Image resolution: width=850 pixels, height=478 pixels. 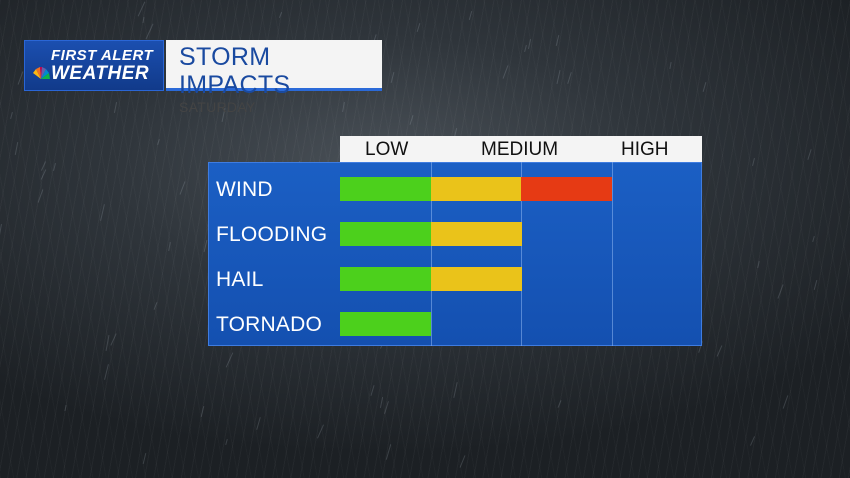 I want to click on level-label-low: LOW, so click(x=387, y=149).